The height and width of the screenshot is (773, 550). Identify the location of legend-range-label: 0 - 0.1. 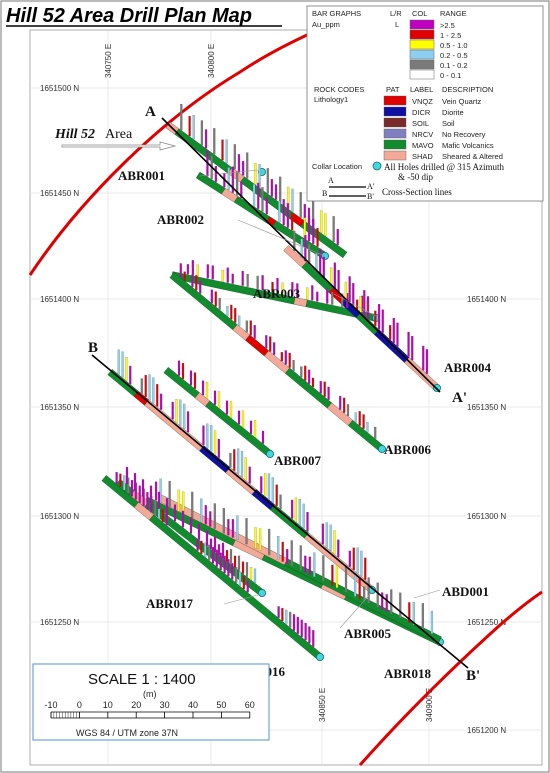
(450, 75).